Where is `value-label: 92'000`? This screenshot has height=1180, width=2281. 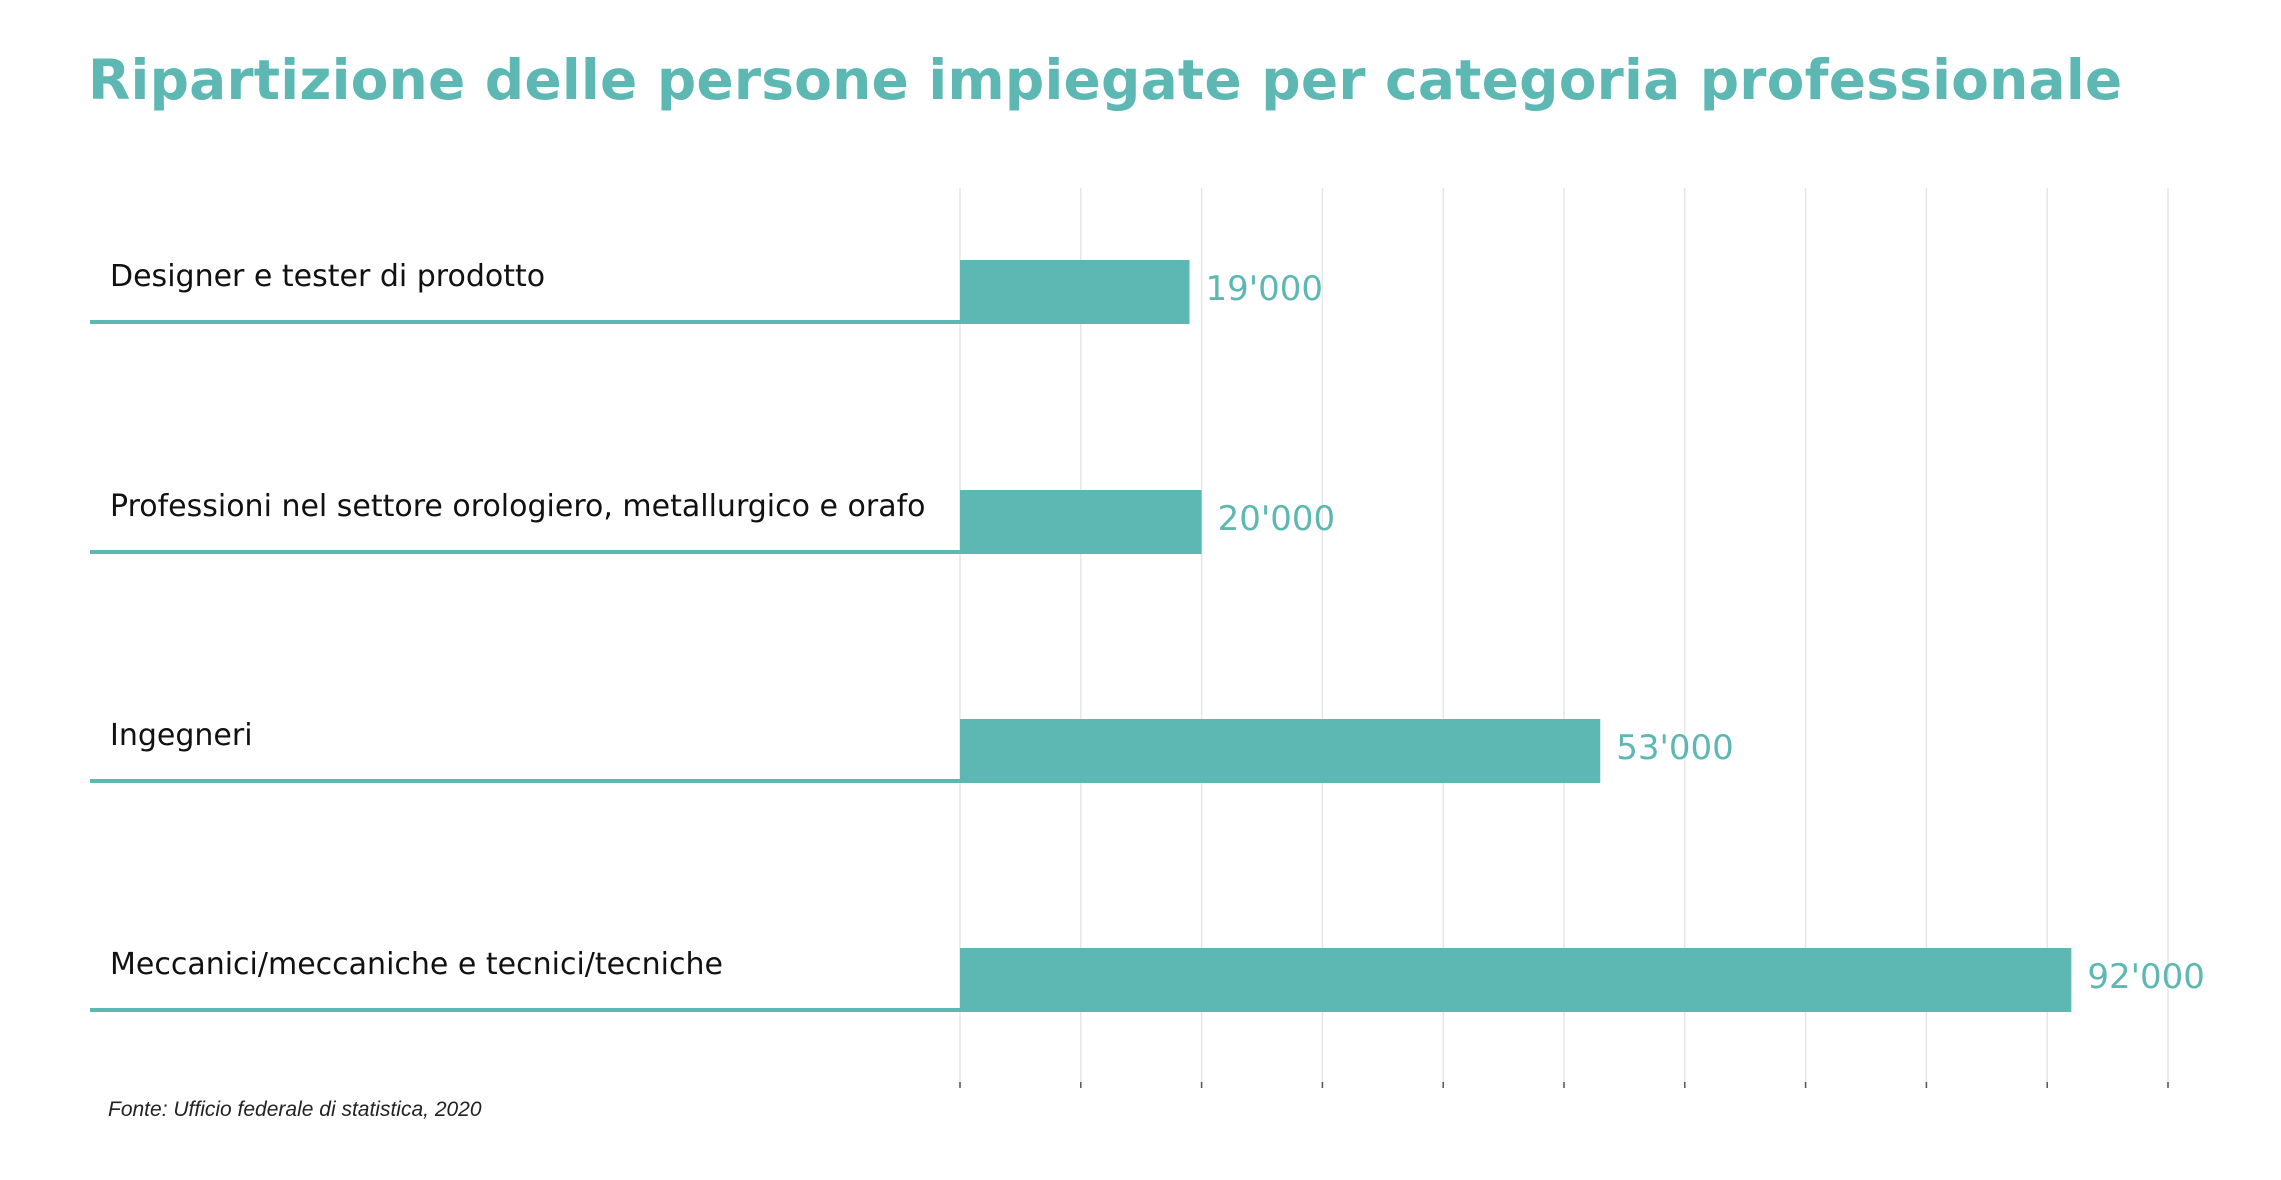
value-label: 92'000 is located at coordinates (2146, 977).